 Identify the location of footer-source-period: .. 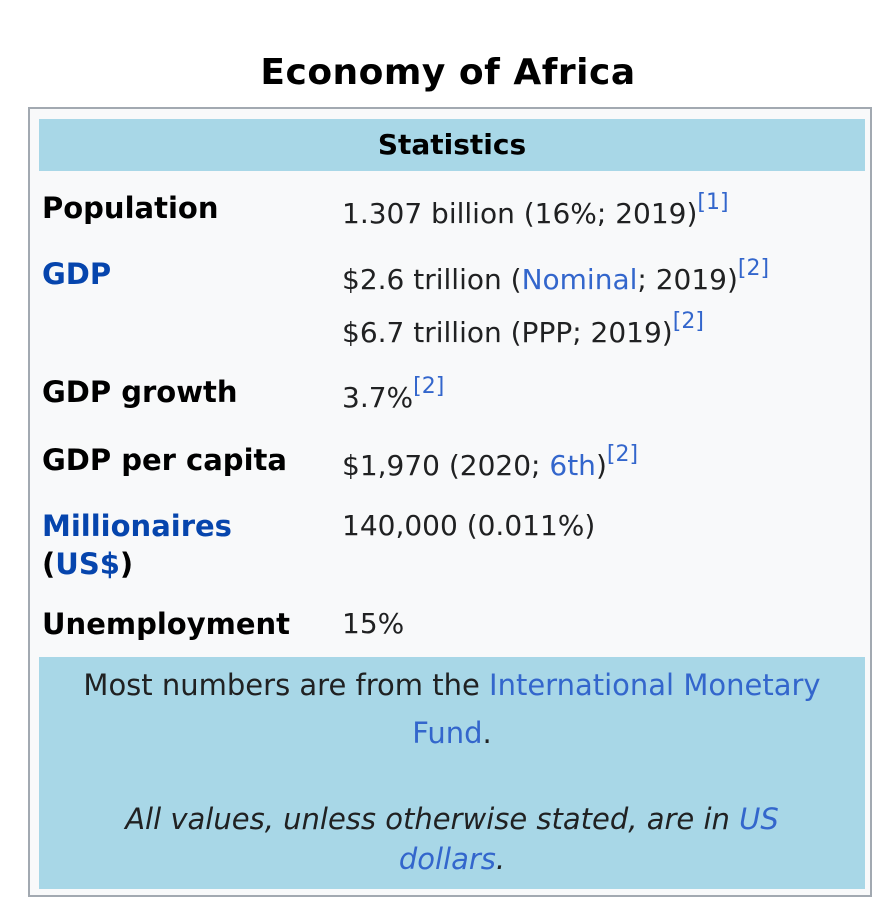
(487, 733).